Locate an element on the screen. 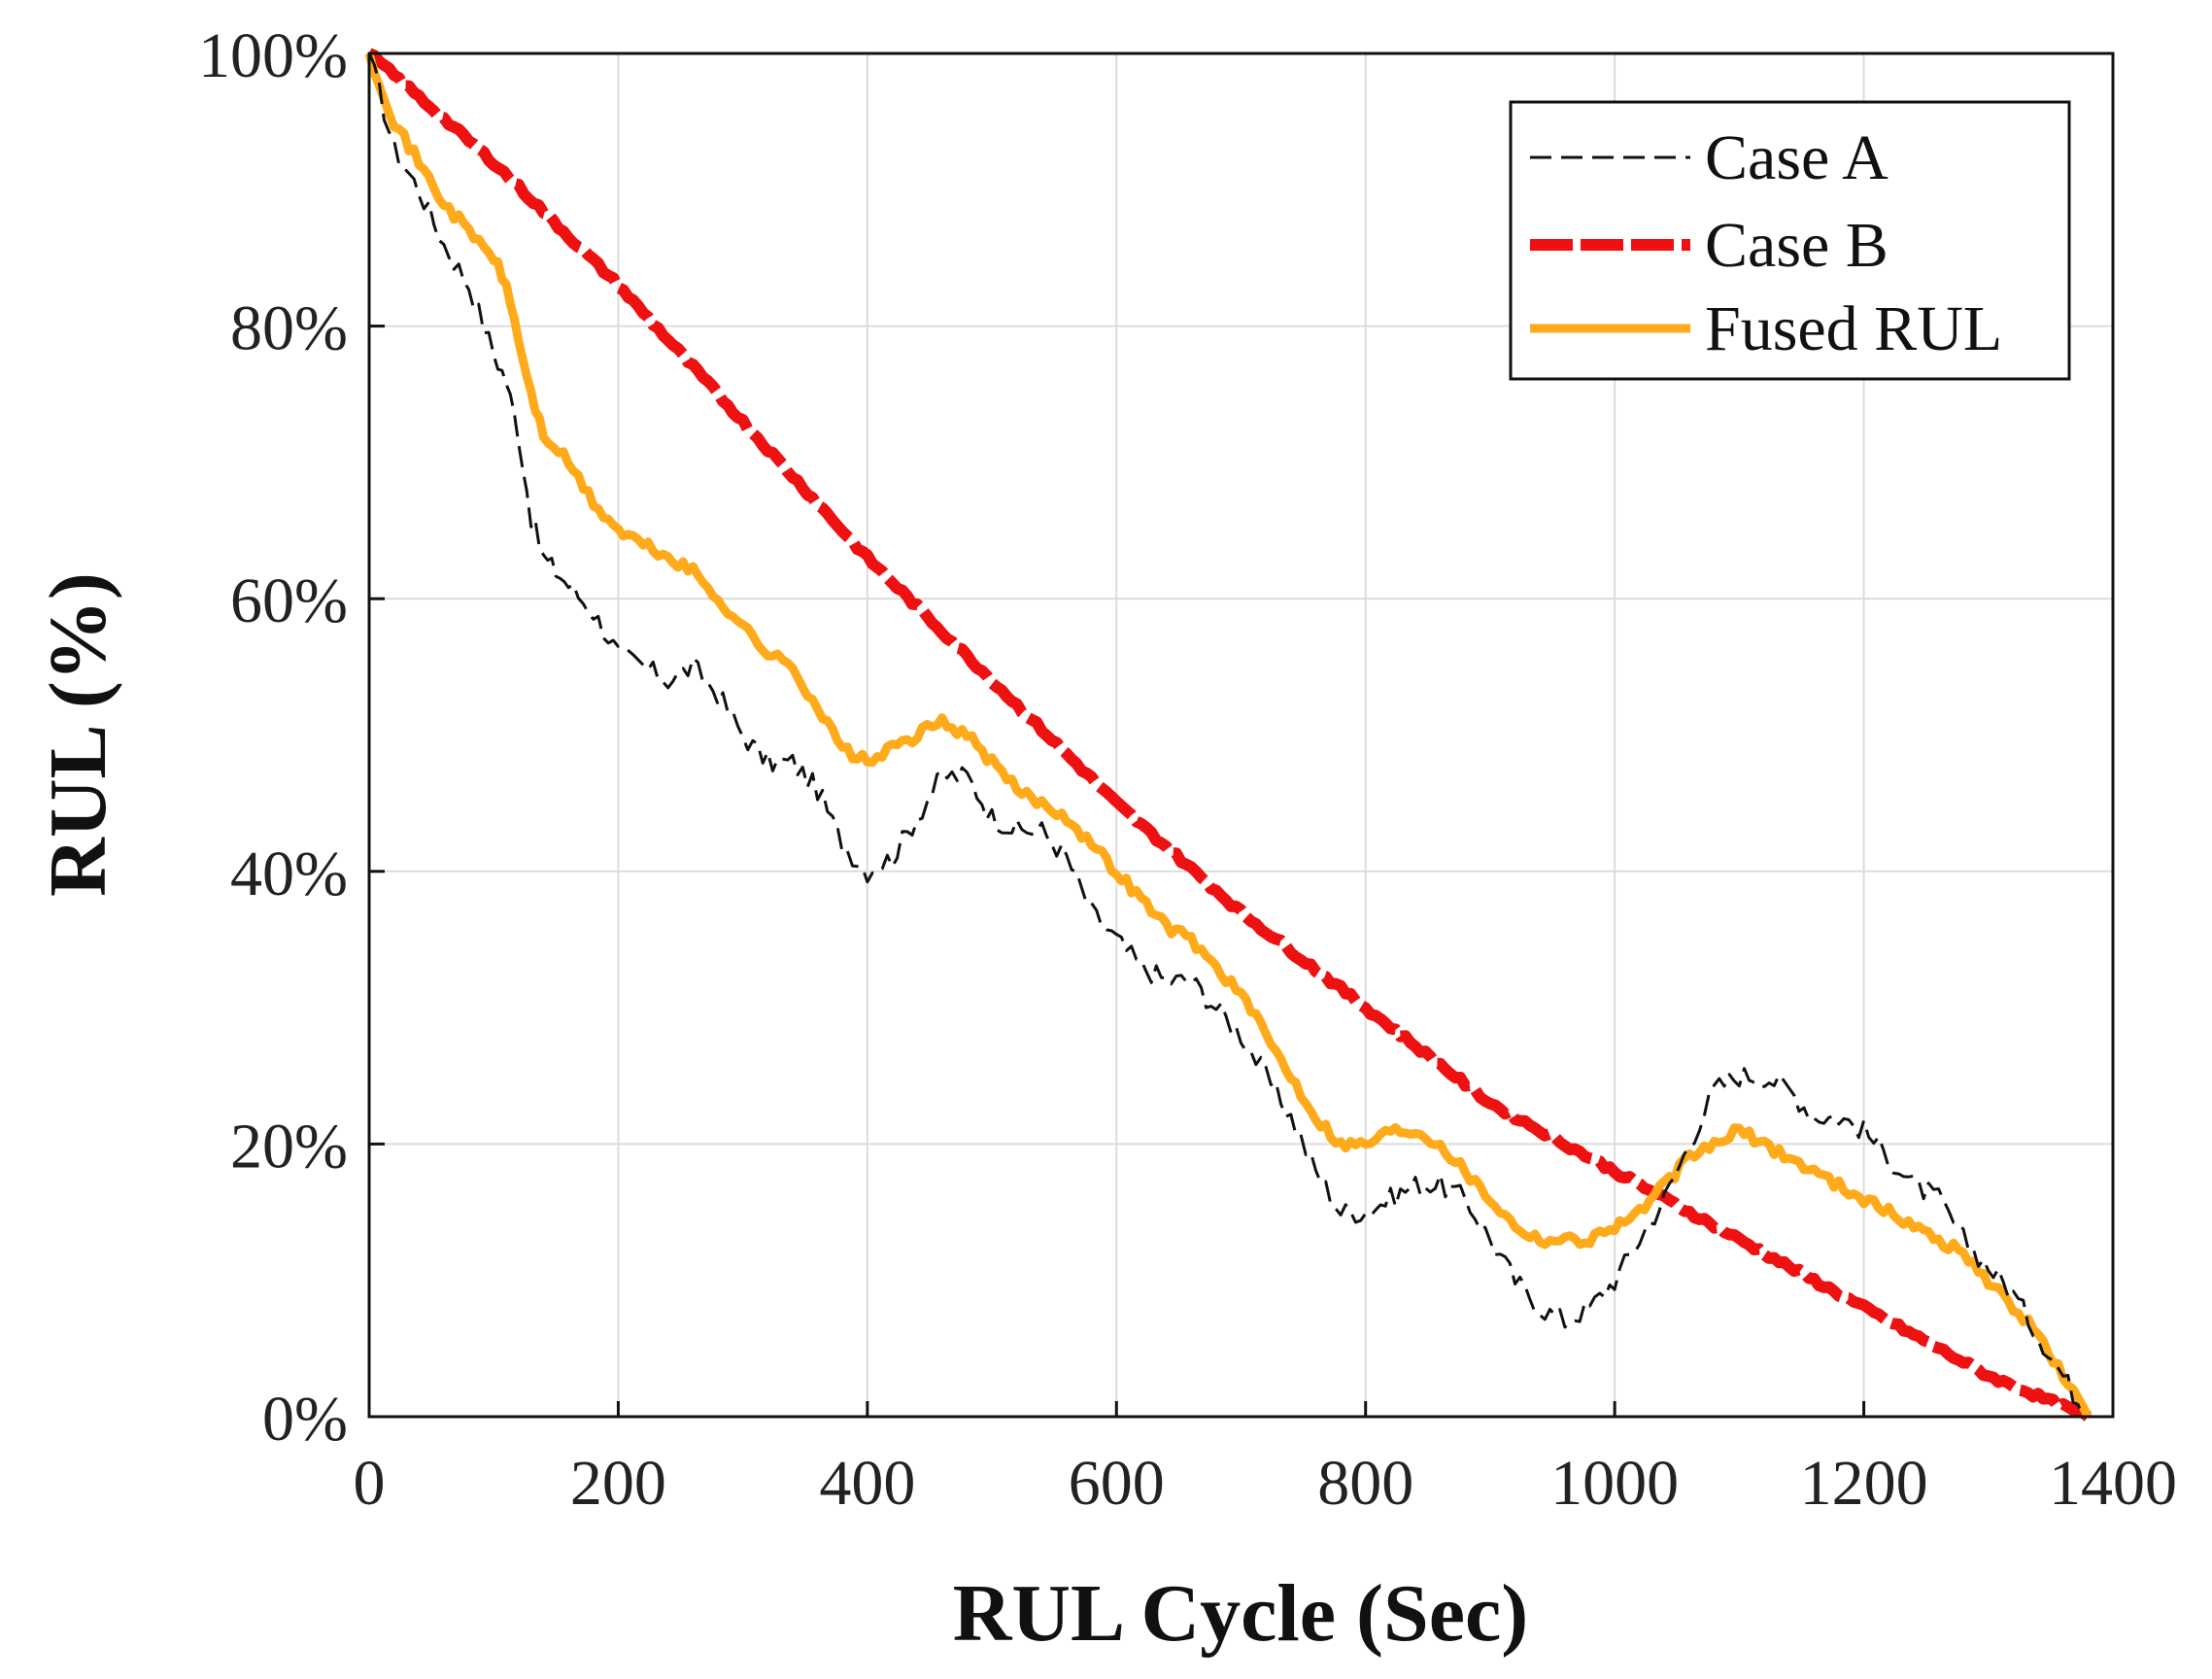  y-tick-label: 0% is located at coordinates (305, 1419).